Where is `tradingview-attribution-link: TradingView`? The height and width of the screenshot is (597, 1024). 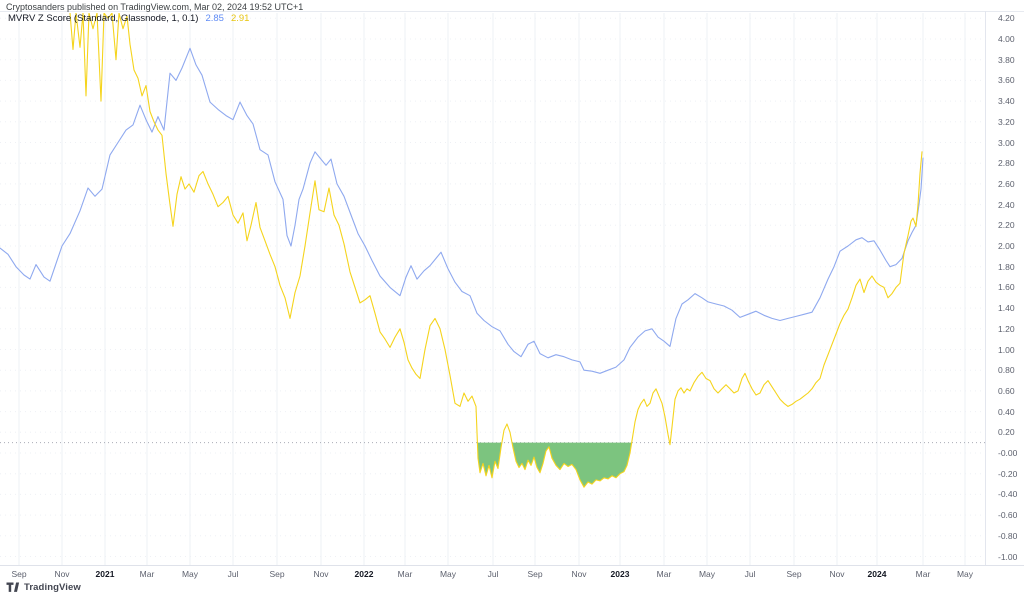
tradingview-attribution-link: TradingView is located at coordinates (43, 587).